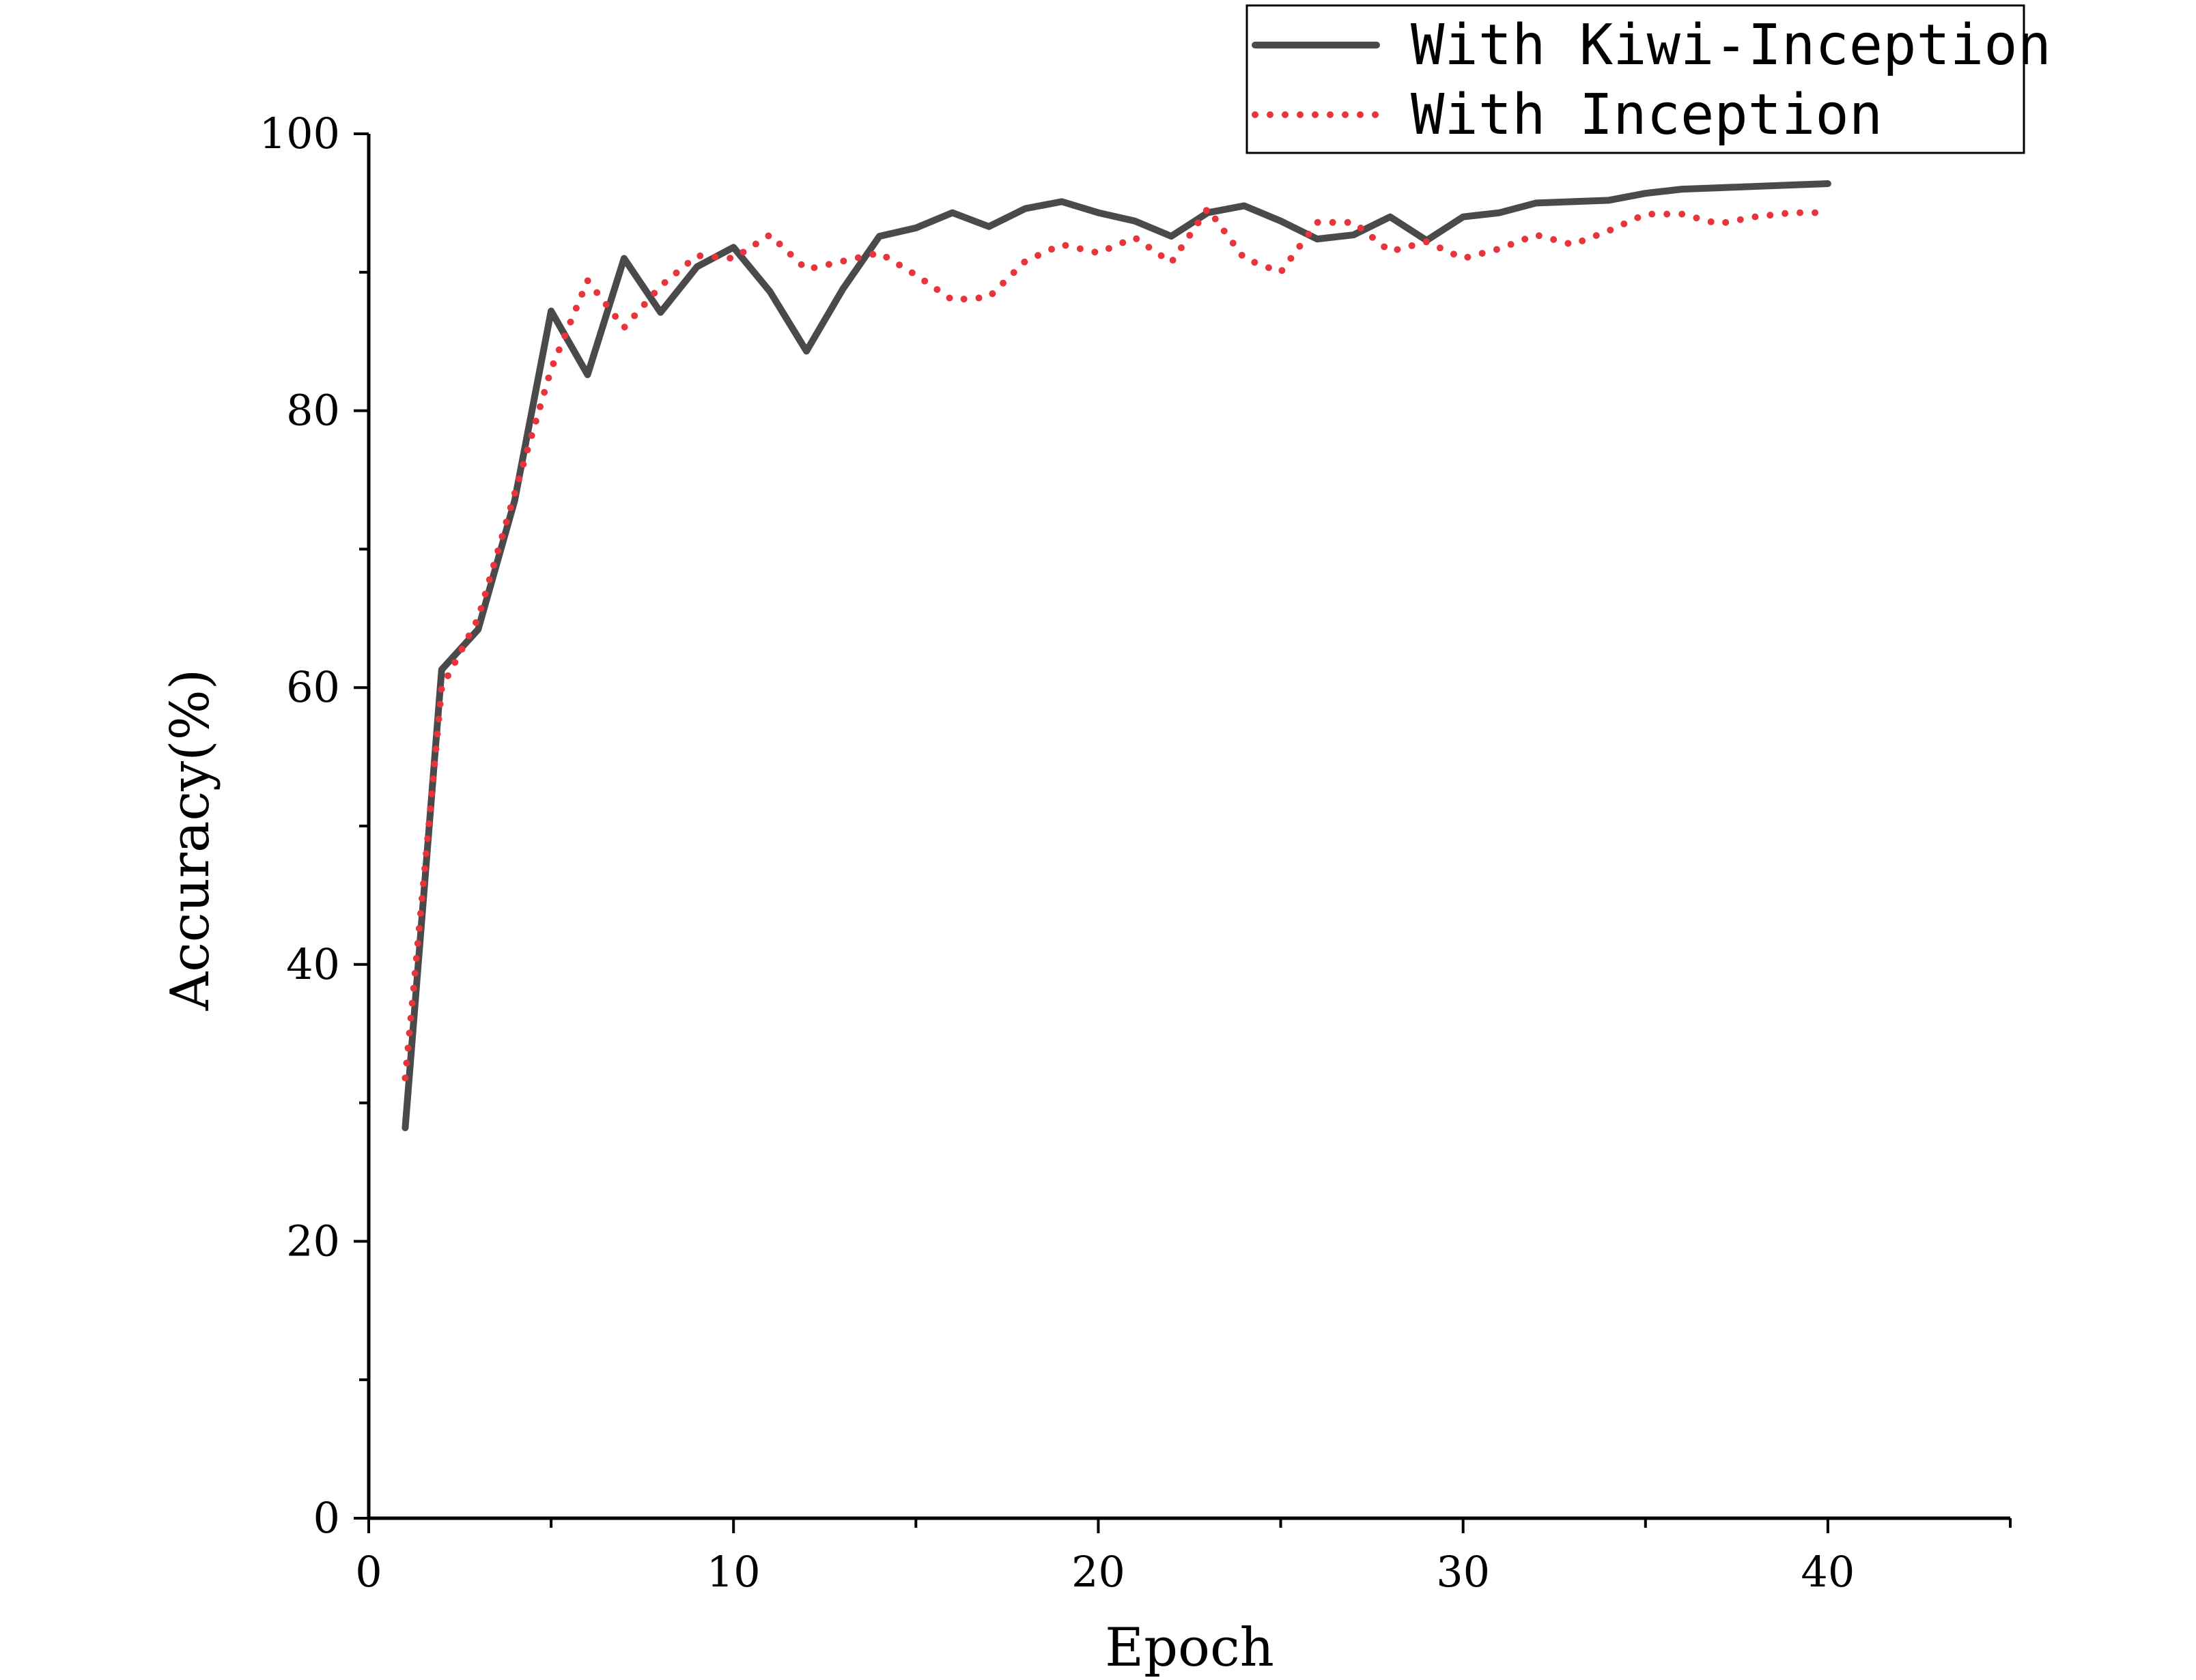  What do you see at coordinates (1098, 1572) in the screenshot?
I see `x-tick-label: 20` at bounding box center [1098, 1572].